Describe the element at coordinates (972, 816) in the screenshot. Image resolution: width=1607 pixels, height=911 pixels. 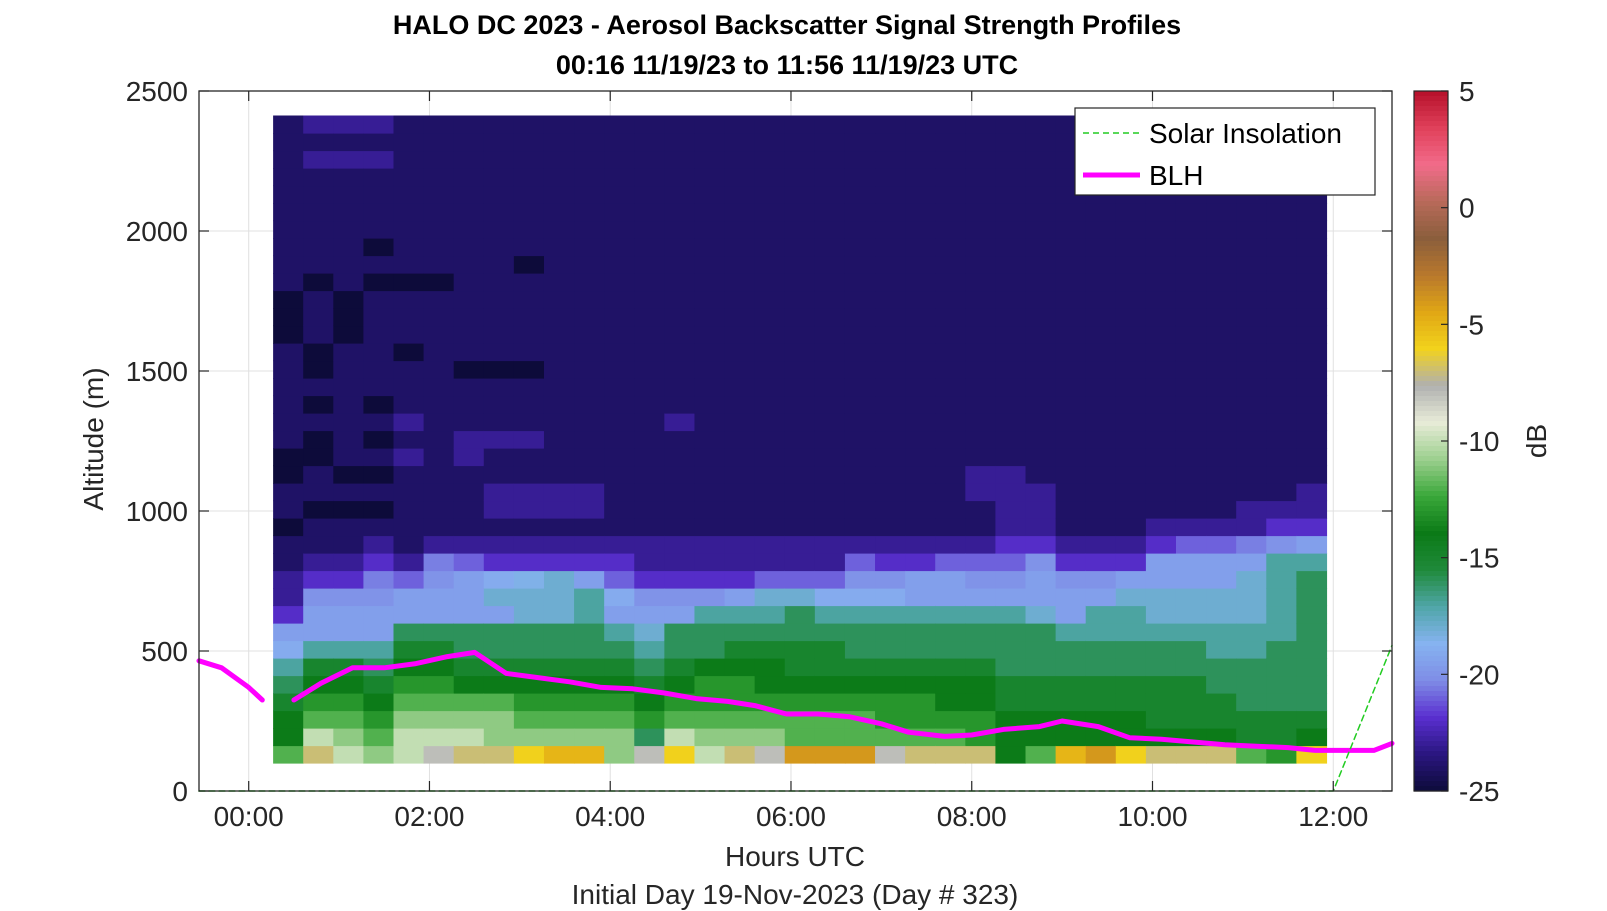
I see `x-tick-label: 08:00` at that location.